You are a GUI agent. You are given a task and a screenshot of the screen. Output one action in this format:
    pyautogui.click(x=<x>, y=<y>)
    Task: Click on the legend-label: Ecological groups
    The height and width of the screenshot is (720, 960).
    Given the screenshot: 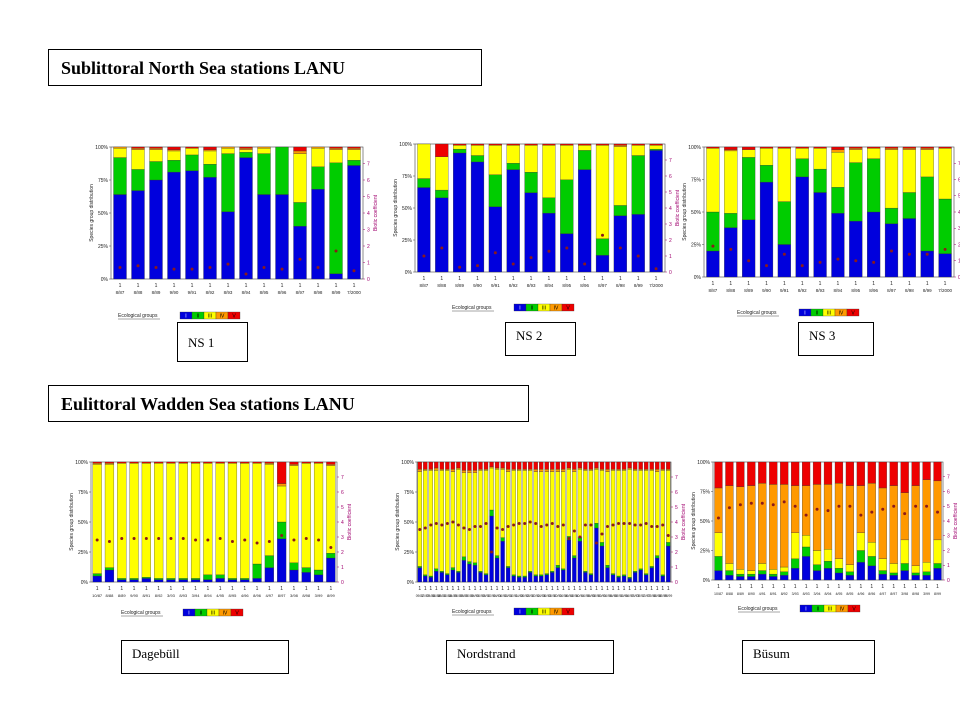 What is the action you would take?
    pyautogui.click(x=472, y=612)
    